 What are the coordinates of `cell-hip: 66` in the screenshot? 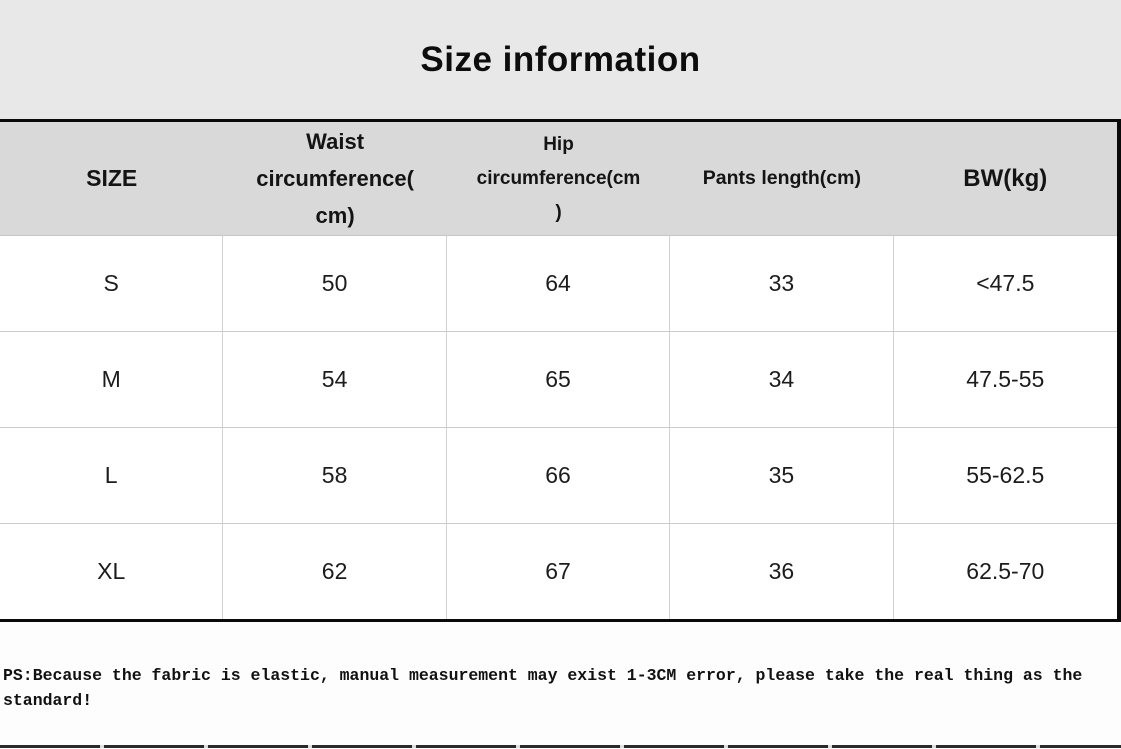 It's located at (559, 475).